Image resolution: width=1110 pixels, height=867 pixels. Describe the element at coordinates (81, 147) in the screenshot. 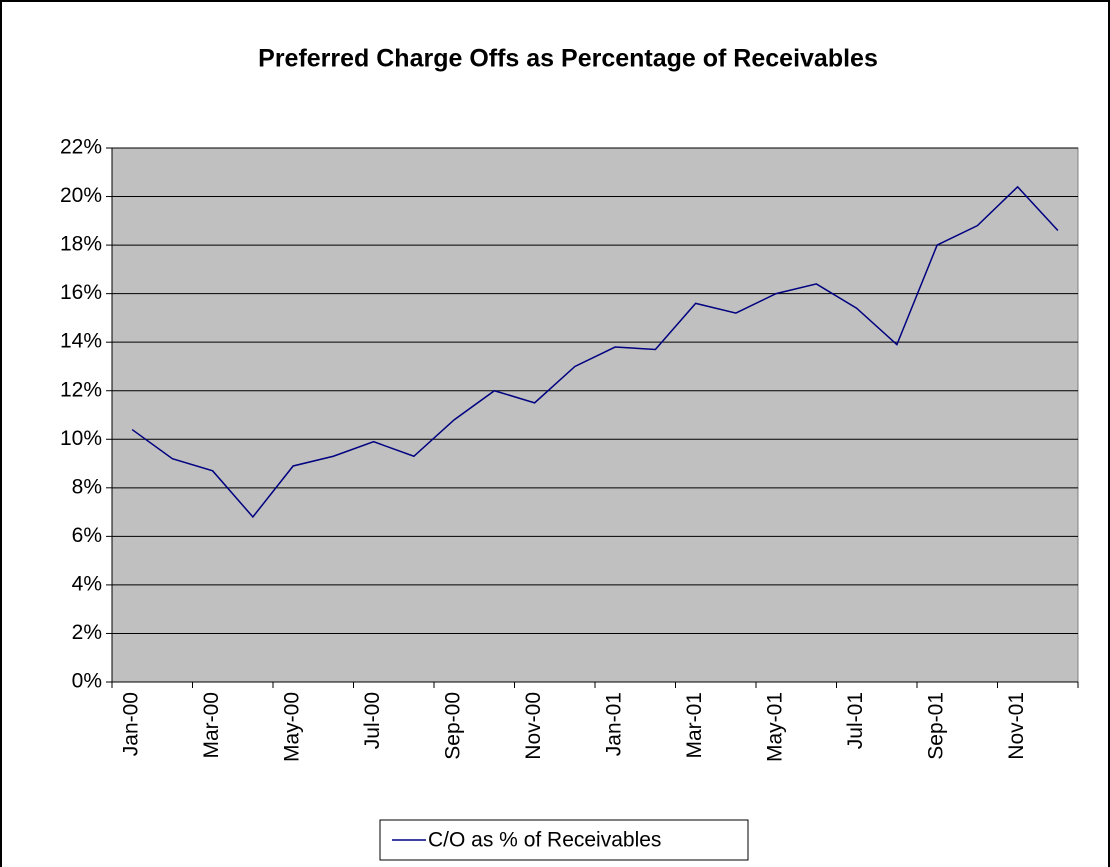

I see `y-tick-label: 22%` at that location.